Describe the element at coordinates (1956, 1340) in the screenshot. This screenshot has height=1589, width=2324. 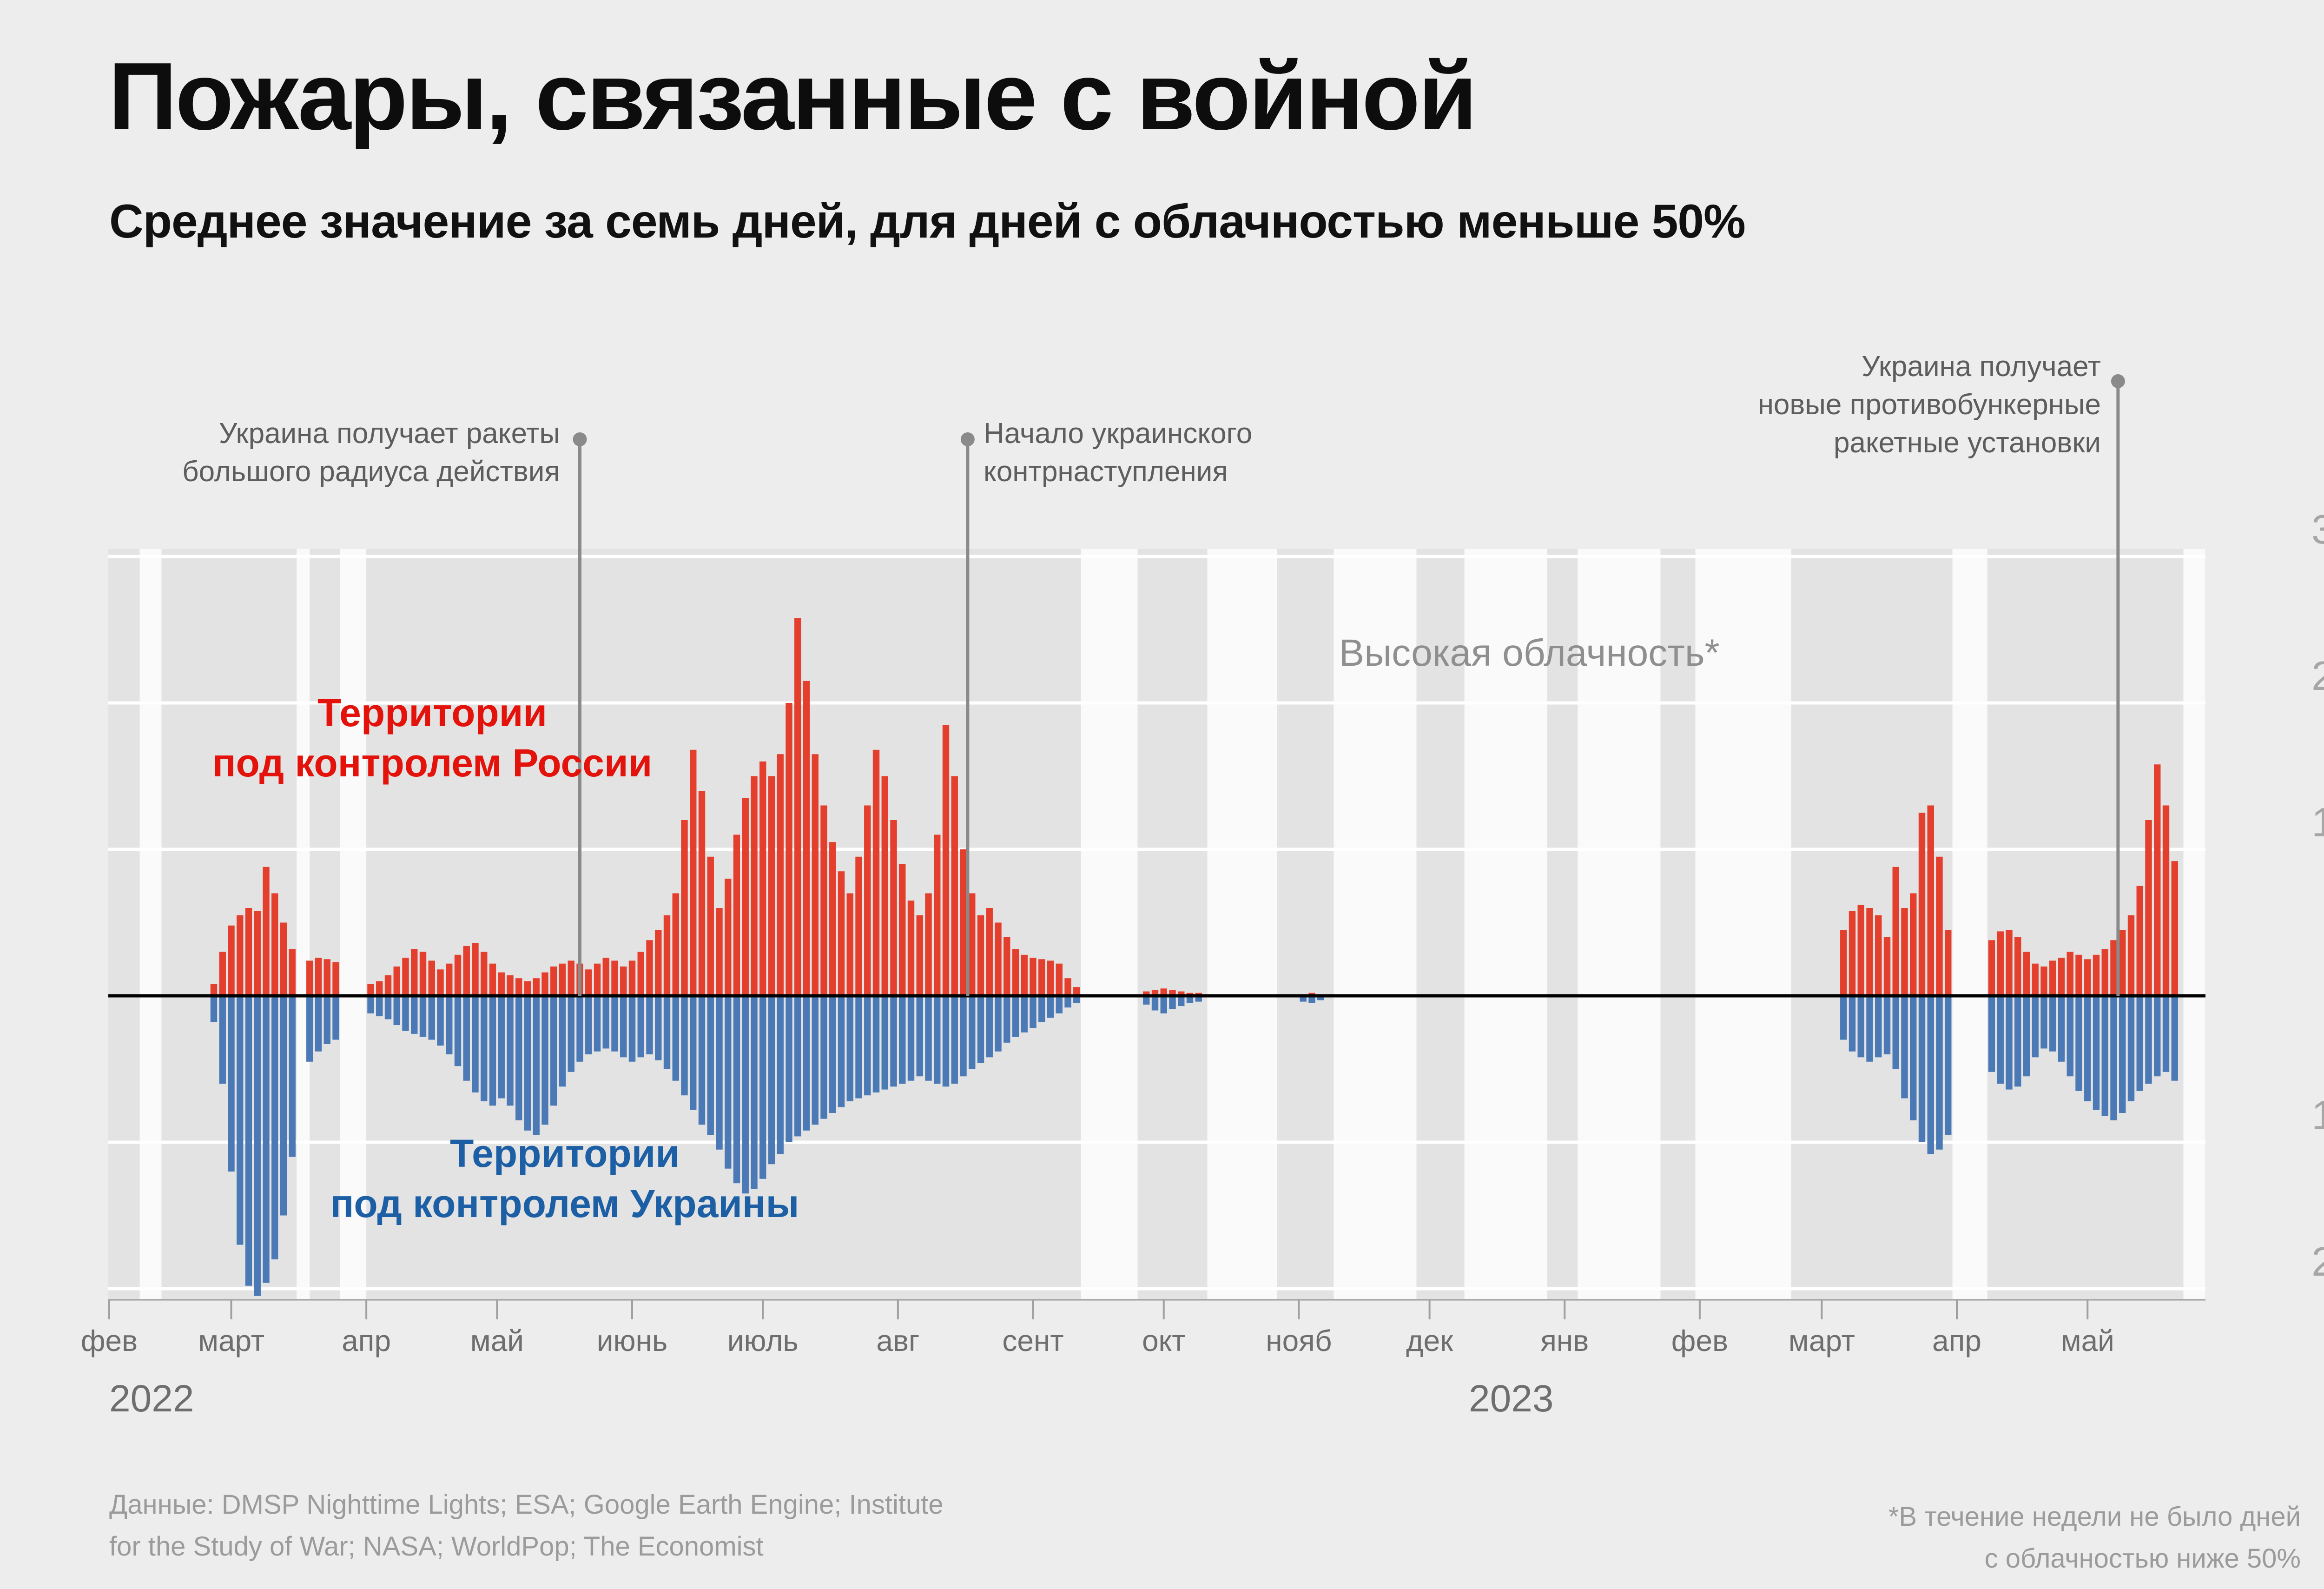
I see `month-label: апр` at that location.